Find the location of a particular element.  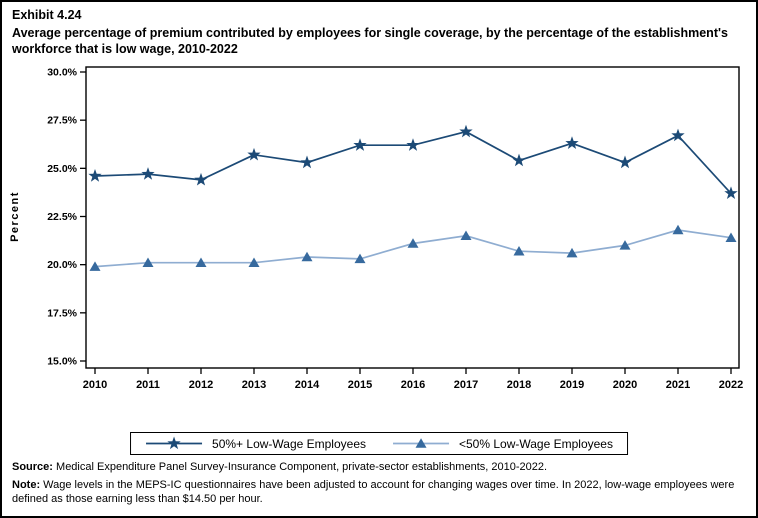

series-line is located at coordinates (413, 248).